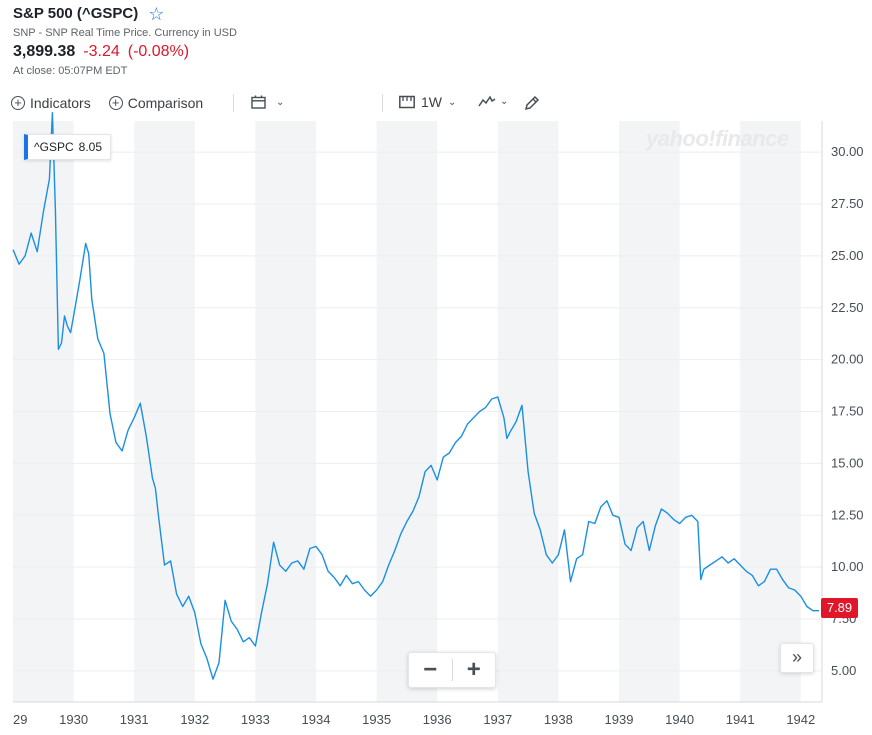 The width and height of the screenshot is (872, 735). What do you see at coordinates (679, 719) in the screenshot?
I see `x-tick-label: 1940` at bounding box center [679, 719].